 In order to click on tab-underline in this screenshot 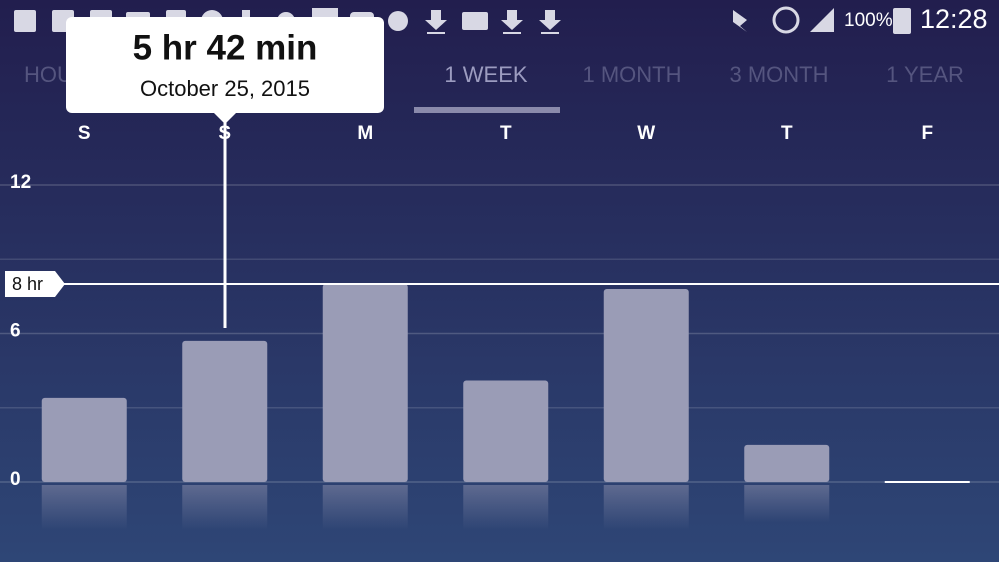, I will do `click(487, 110)`.